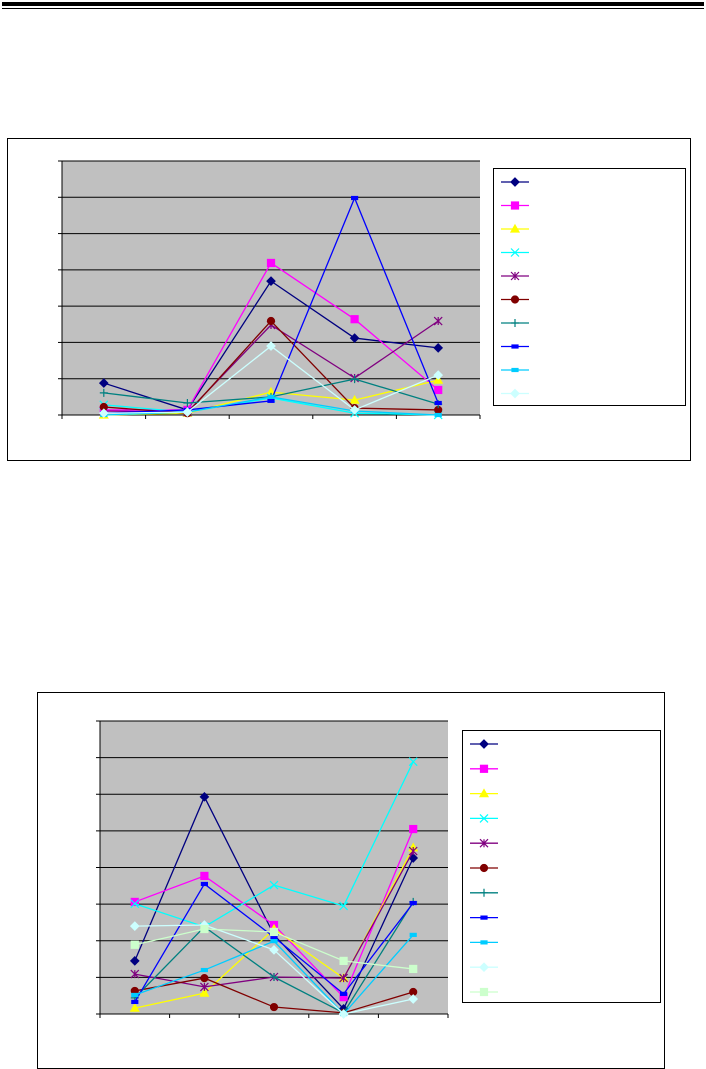 This screenshot has height=1069, width=706. What do you see at coordinates (353, 4) in the screenshot?
I see `header-rule` at bounding box center [353, 4].